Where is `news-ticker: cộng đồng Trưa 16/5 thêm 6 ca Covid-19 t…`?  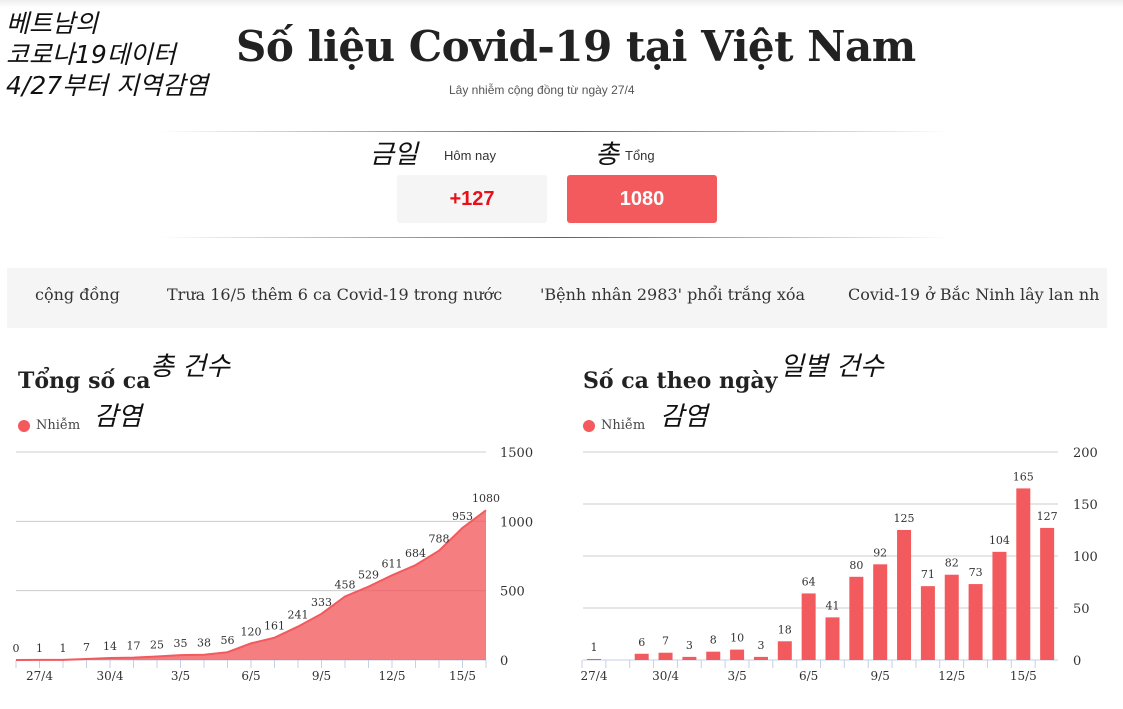
news-ticker: cộng đồng Trưa 16/5 thêm 6 ca Covid-19 t… is located at coordinates (557, 298).